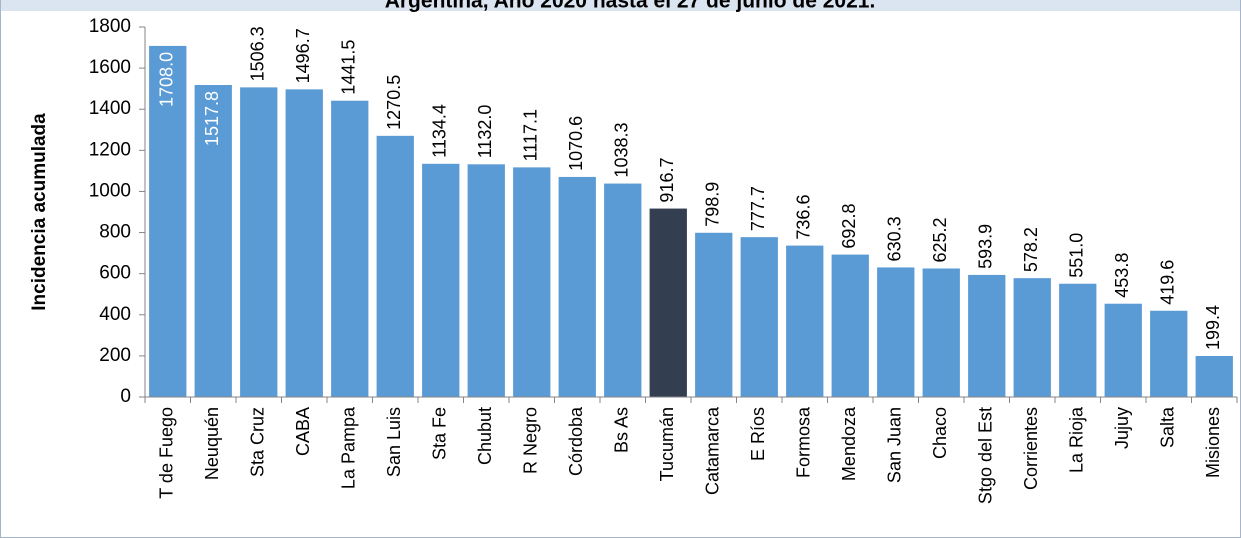 This screenshot has height=538, width=1241. What do you see at coordinates (531, 135) in the screenshot?
I see `data-label: 1117.1` at bounding box center [531, 135].